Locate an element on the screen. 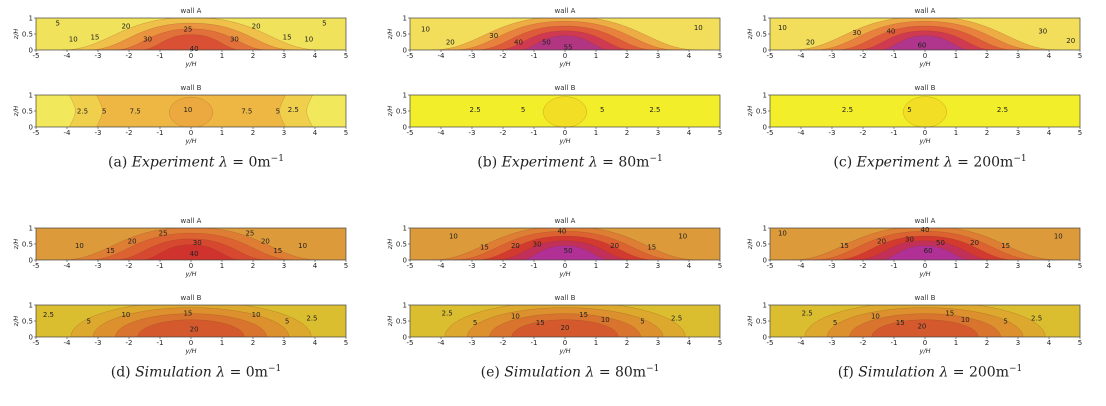  caption-eq: = 200m is located at coordinates (980, 372).